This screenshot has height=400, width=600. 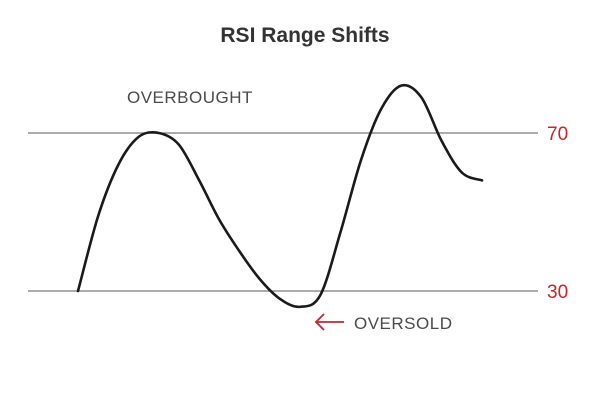 What do you see at coordinates (557, 292) in the screenshot?
I see `oversold-level-label: 30` at bounding box center [557, 292].